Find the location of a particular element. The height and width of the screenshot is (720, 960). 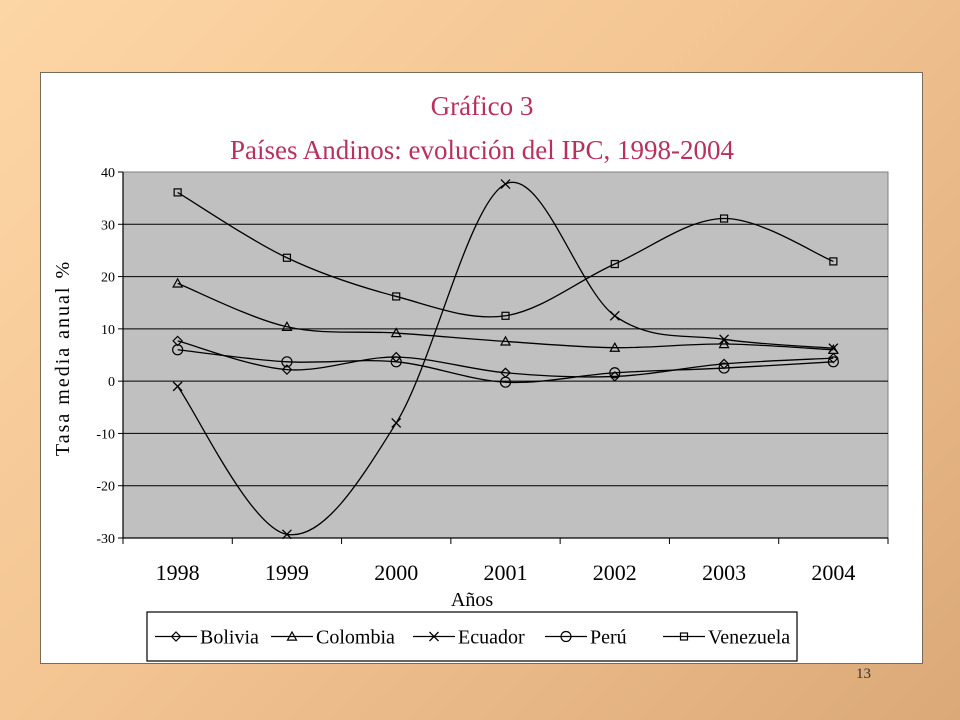

y-tick-label: 10 is located at coordinates (108, 330).